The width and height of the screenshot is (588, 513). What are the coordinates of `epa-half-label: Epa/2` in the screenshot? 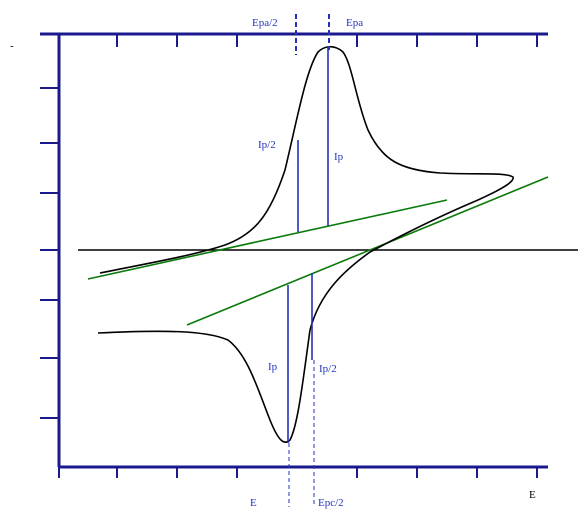 It's located at (265, 23).